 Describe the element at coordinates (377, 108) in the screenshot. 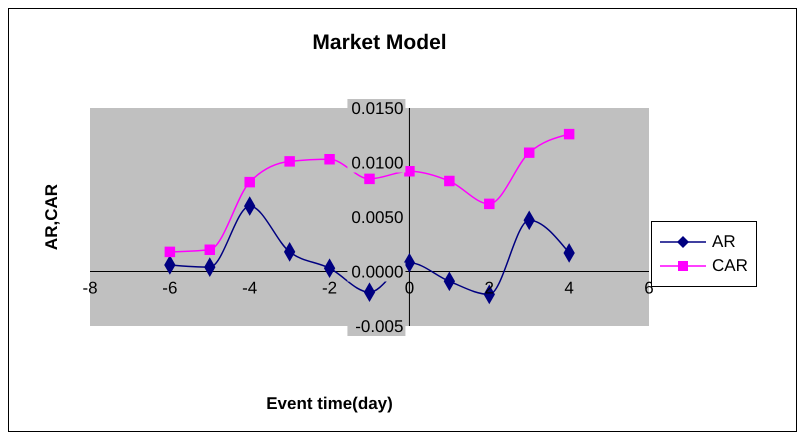

I see `y-tick-label: 0.0150` at that location.